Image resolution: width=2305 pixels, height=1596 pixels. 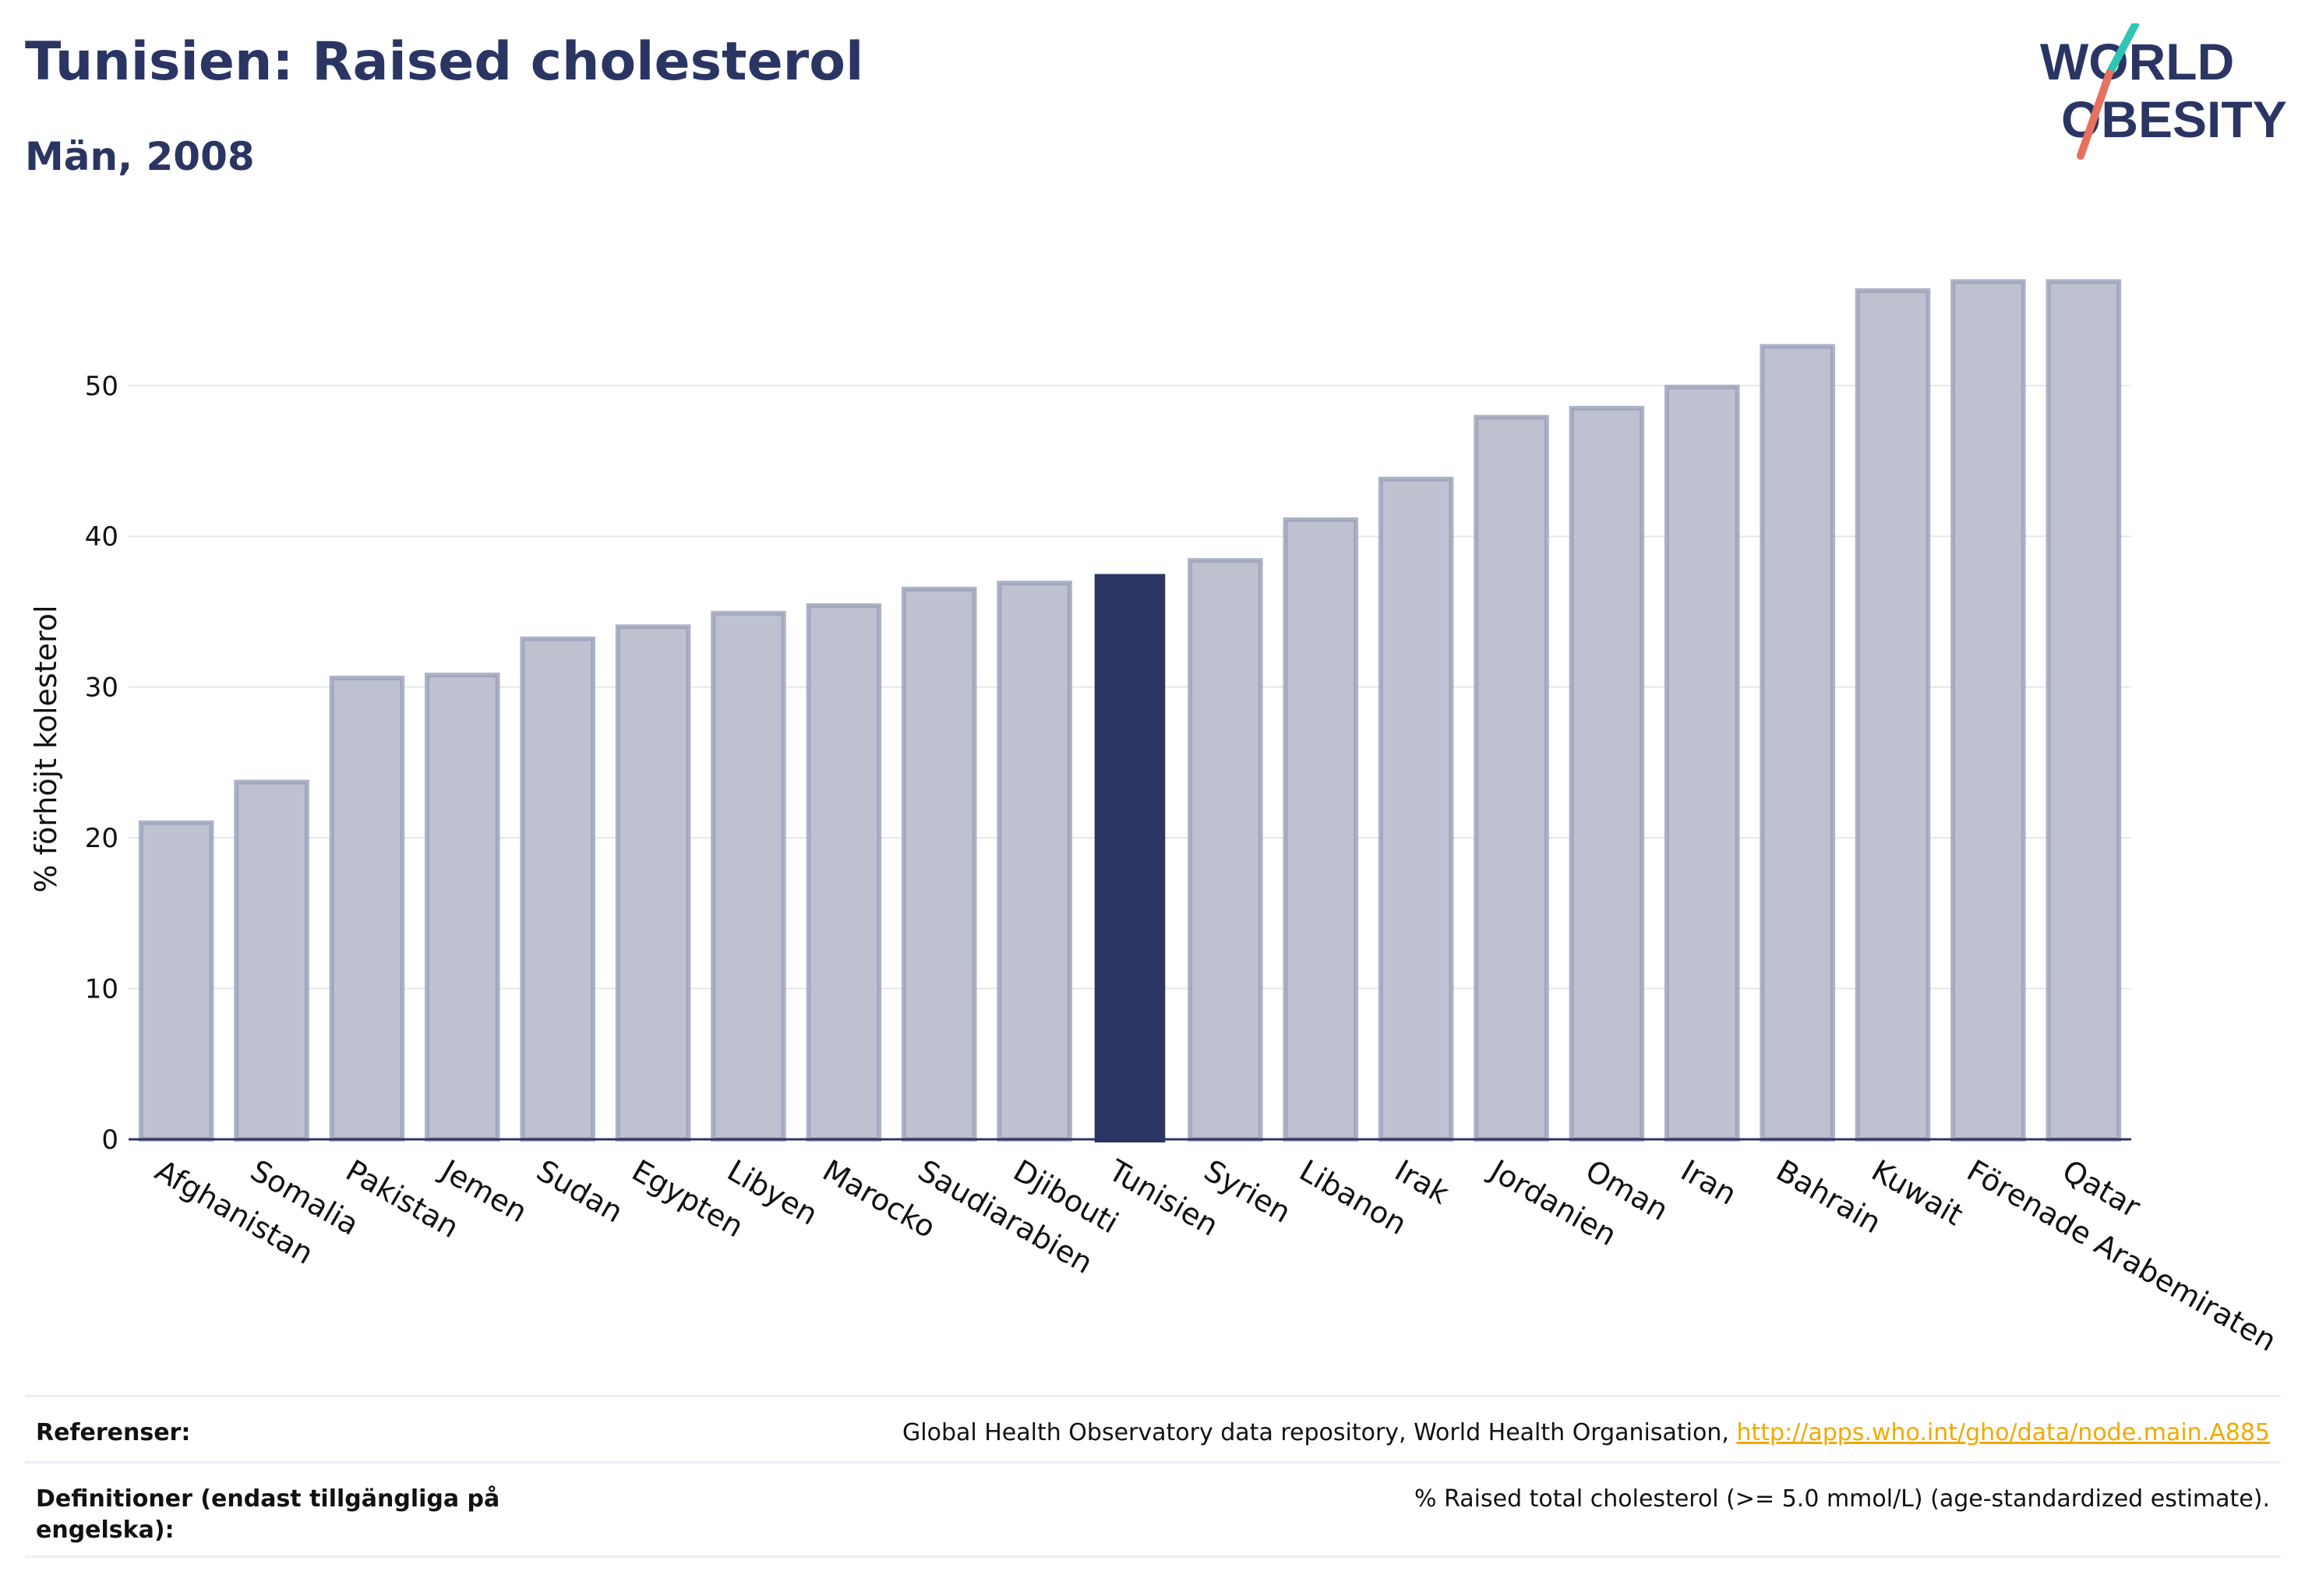 What do you see at coordinates (1708, 1182) in the screenshot?
I see `x-tick-label: Iran` at bounding box center [1708, 1182].